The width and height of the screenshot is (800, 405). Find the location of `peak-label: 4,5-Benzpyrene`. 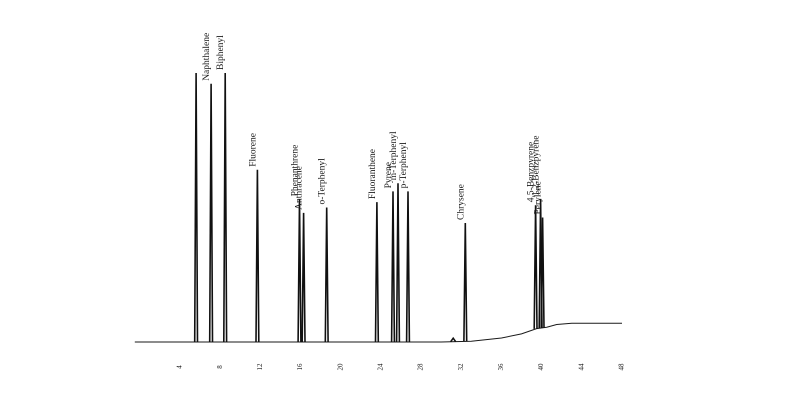

peak-label: 4,5-Benzpyrene is located at coordinates (532, 172).